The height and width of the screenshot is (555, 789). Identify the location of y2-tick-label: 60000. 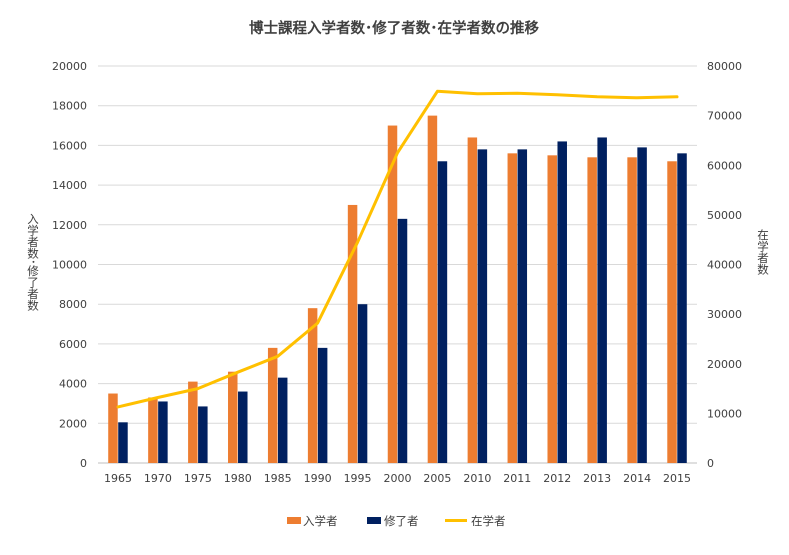
(724, 165).